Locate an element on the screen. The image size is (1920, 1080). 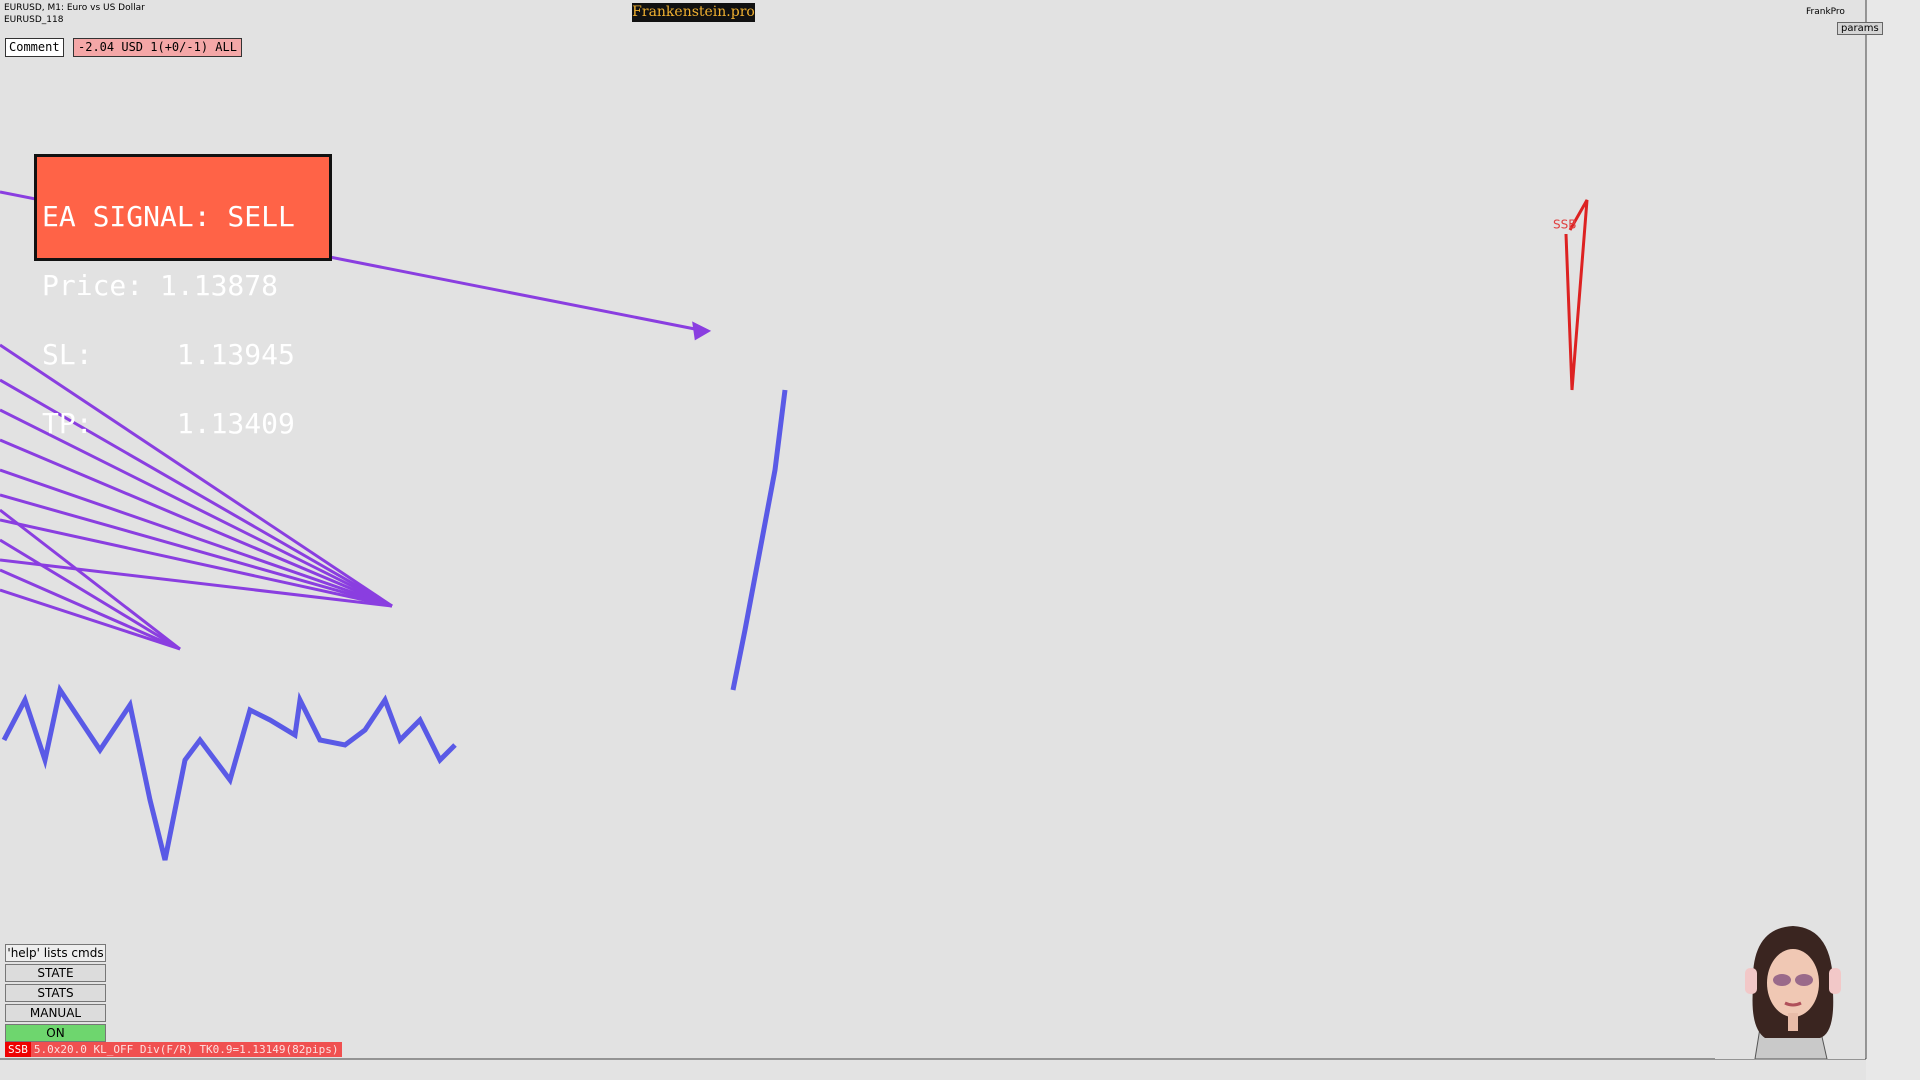
signal-title: EA SIGNAL: SELL is located at coordinates (168, 216).